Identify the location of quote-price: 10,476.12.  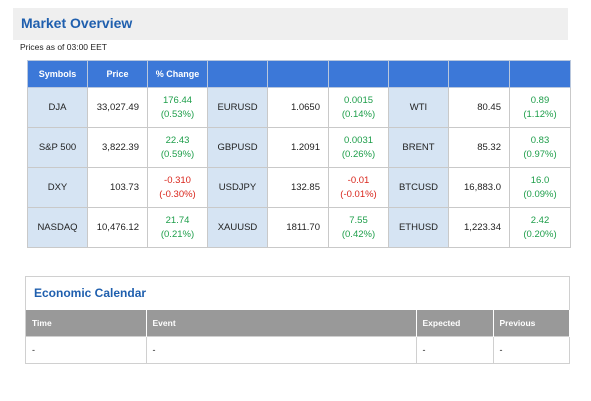
(117, 227).